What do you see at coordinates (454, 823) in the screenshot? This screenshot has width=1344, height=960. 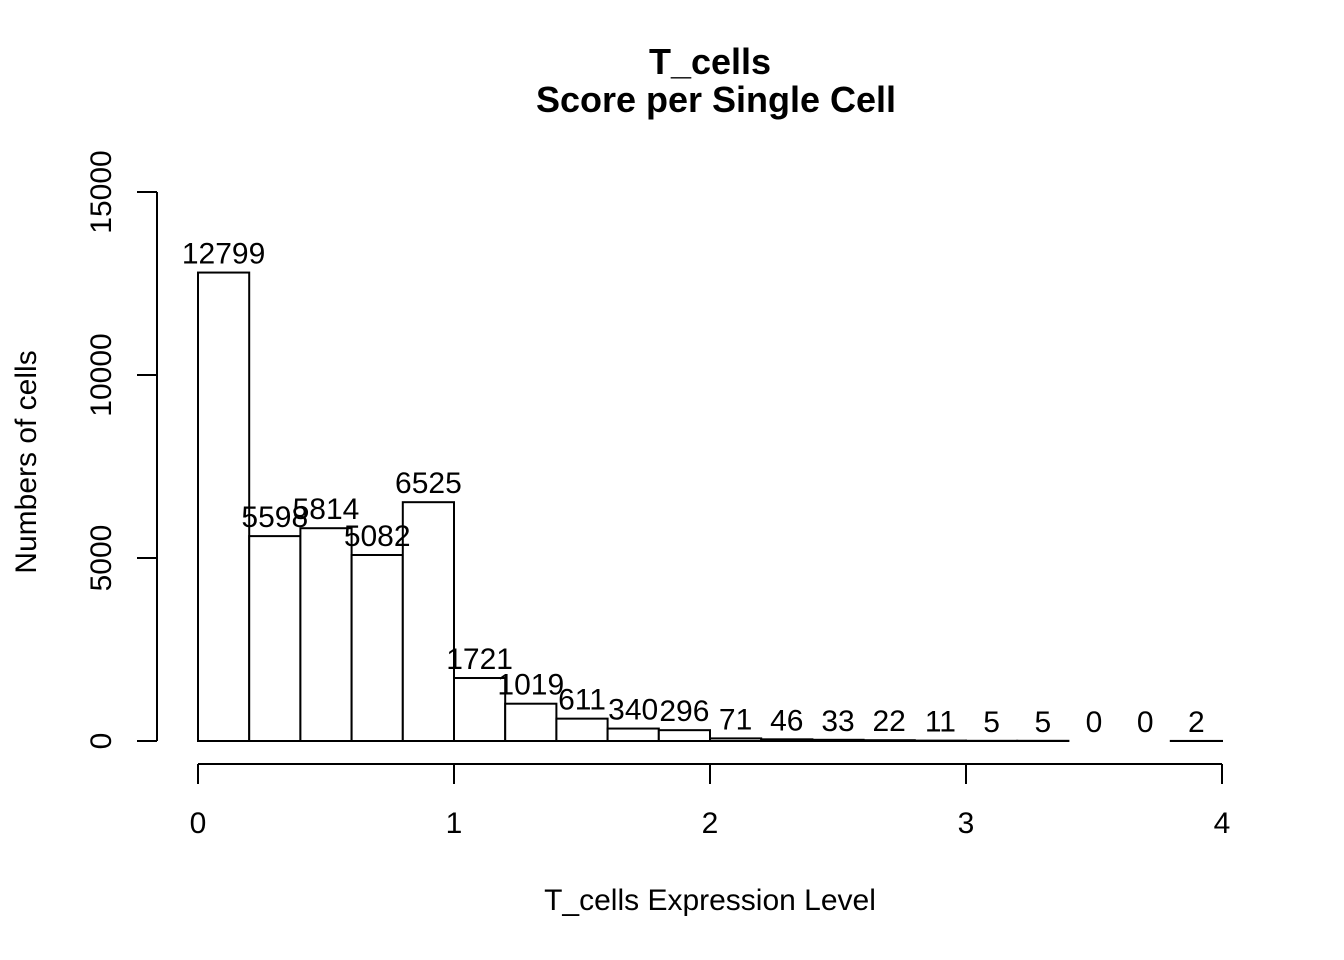 I see `x-tick-label: 1` at bounding box center [454, 823].